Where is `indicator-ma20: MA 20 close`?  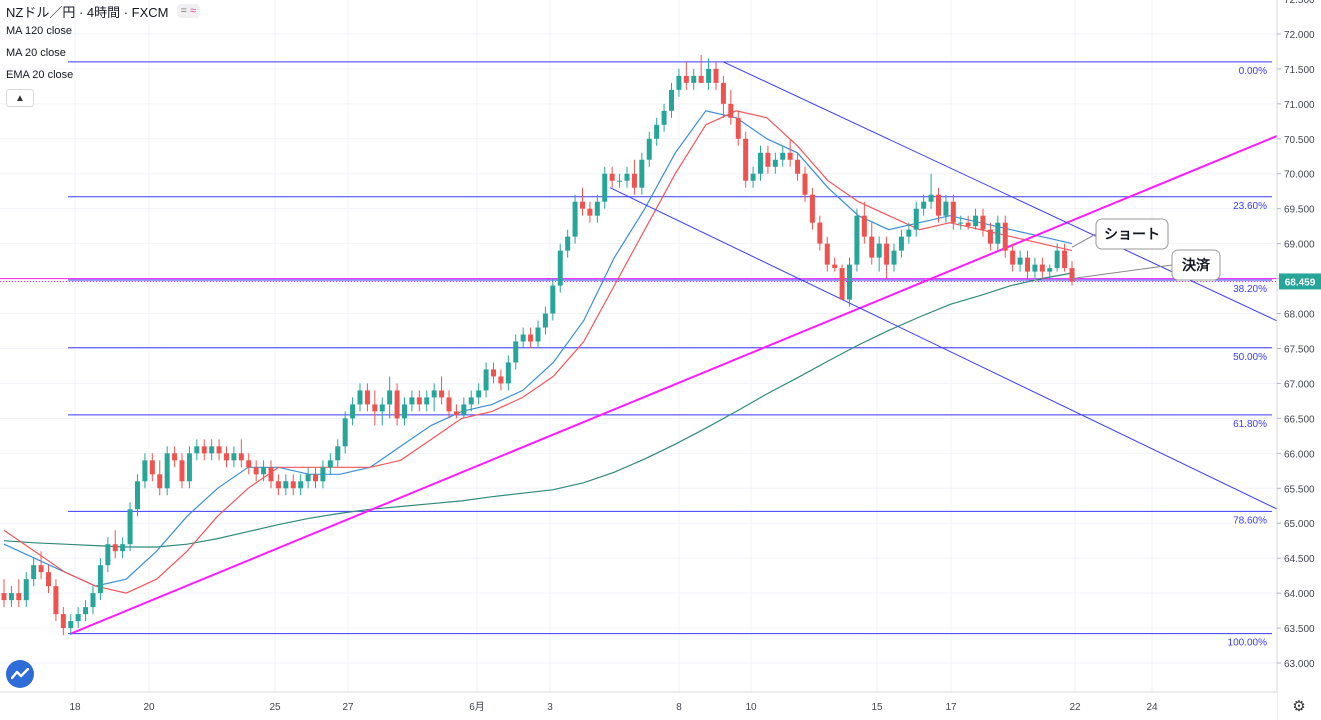 indicator-ma20: MA 20 close is located at coordinates (36, 53).